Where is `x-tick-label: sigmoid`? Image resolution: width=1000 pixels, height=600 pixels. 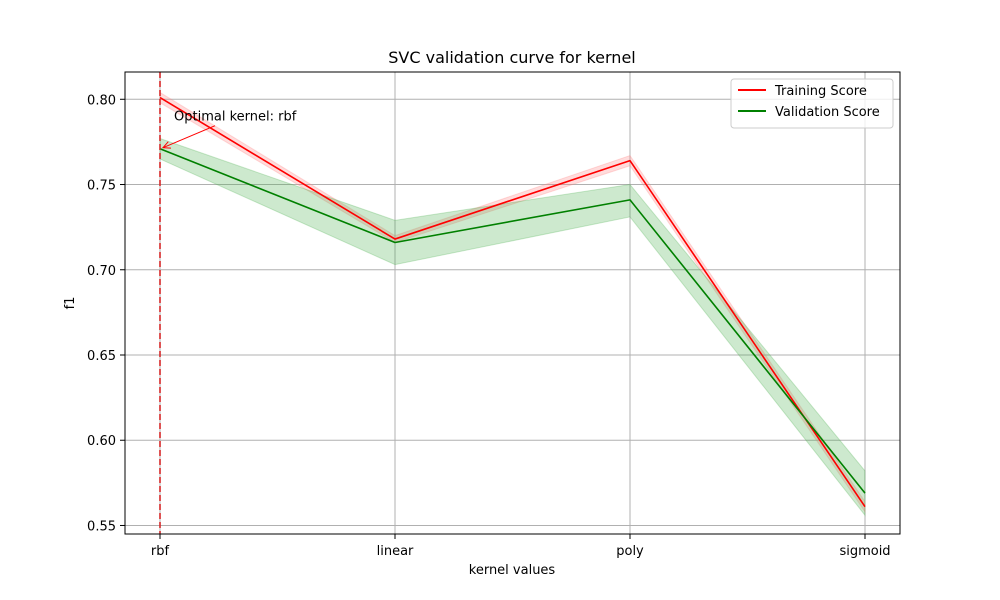
x-tick-label: sigmoid is located at coordinates (864, 551).